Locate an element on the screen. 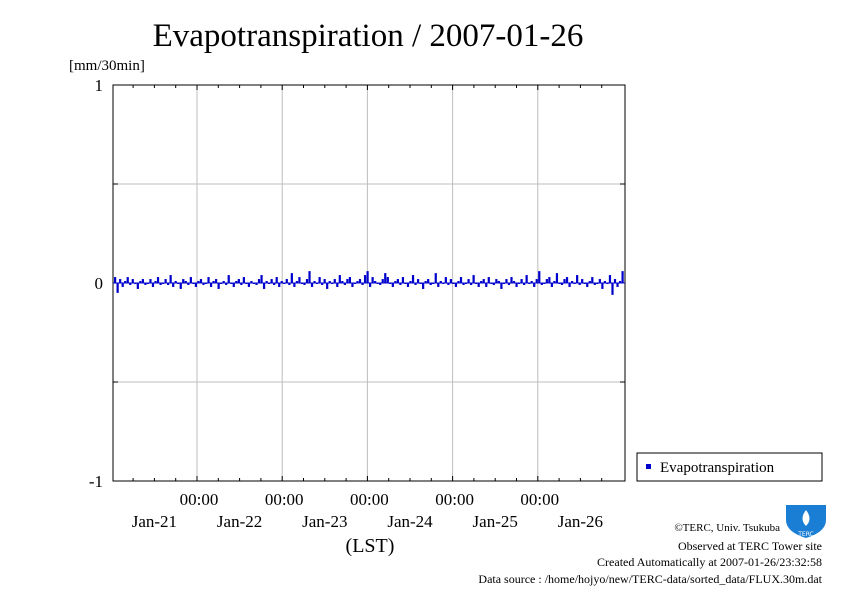 The image size is (842, 595). chart-title: Evapotranspiration / 2007-01-26 is located at coordinates (368, 36).